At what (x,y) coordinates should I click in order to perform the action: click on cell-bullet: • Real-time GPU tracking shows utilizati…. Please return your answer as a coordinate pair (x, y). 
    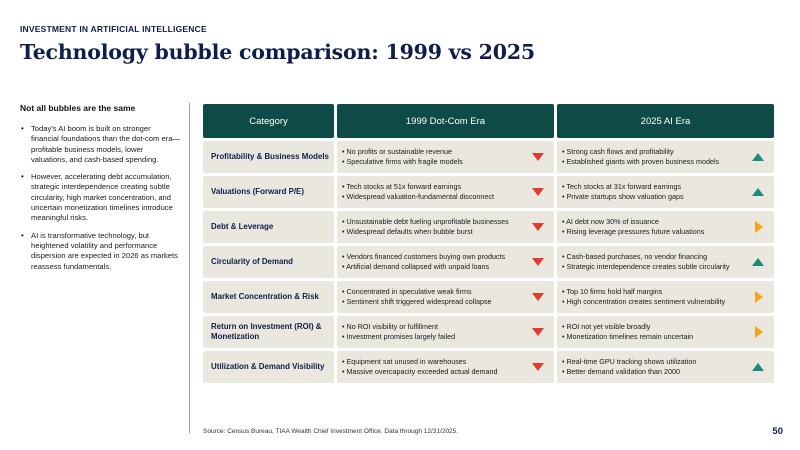
    Looking at the image, I should click on (629, 362).